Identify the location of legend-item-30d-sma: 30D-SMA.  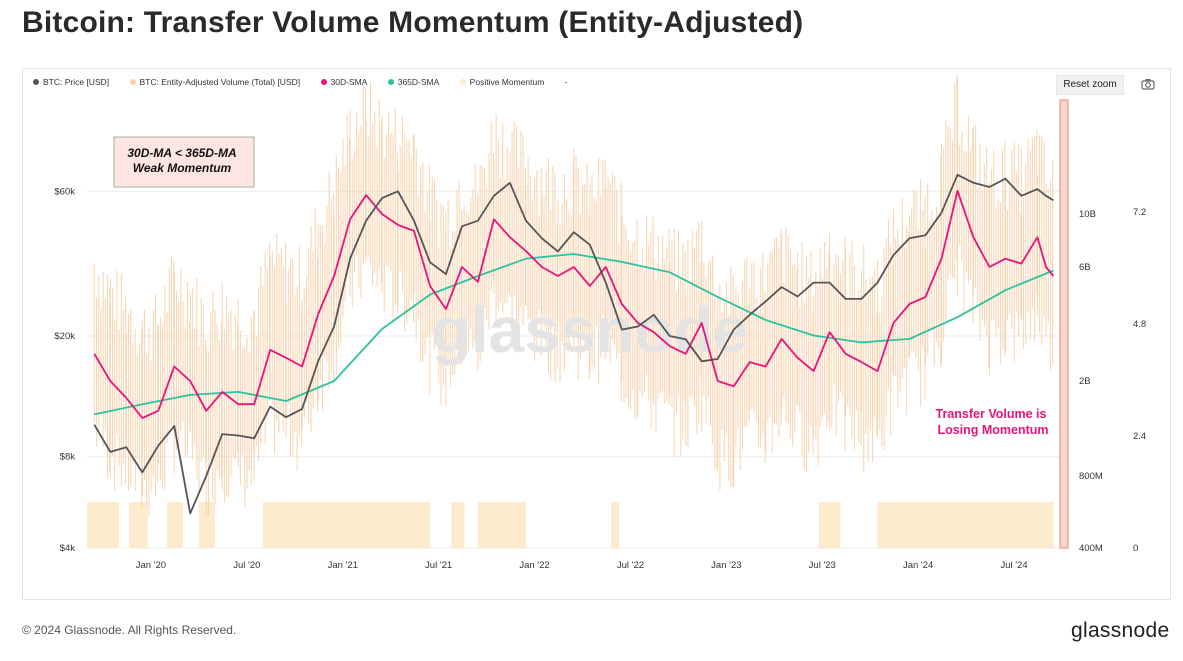
(344, 82).